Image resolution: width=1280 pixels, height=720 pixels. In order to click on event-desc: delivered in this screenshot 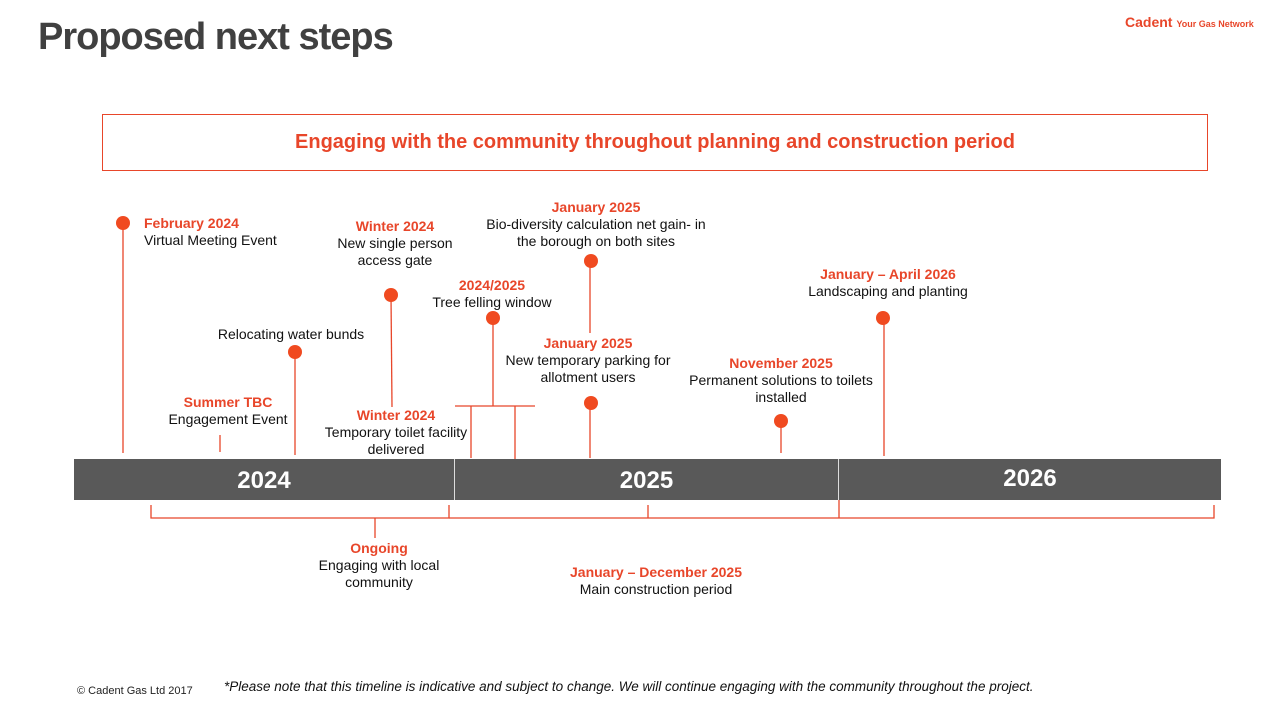, I will do `click(396, 449)`.